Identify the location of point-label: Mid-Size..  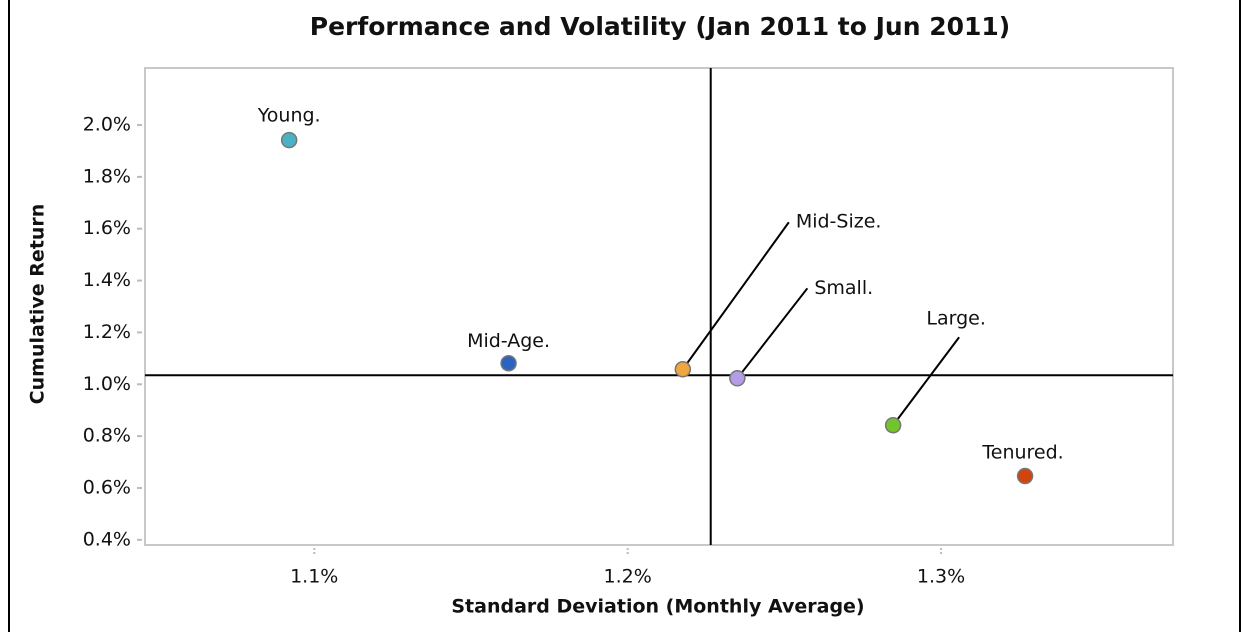
(839, 222).